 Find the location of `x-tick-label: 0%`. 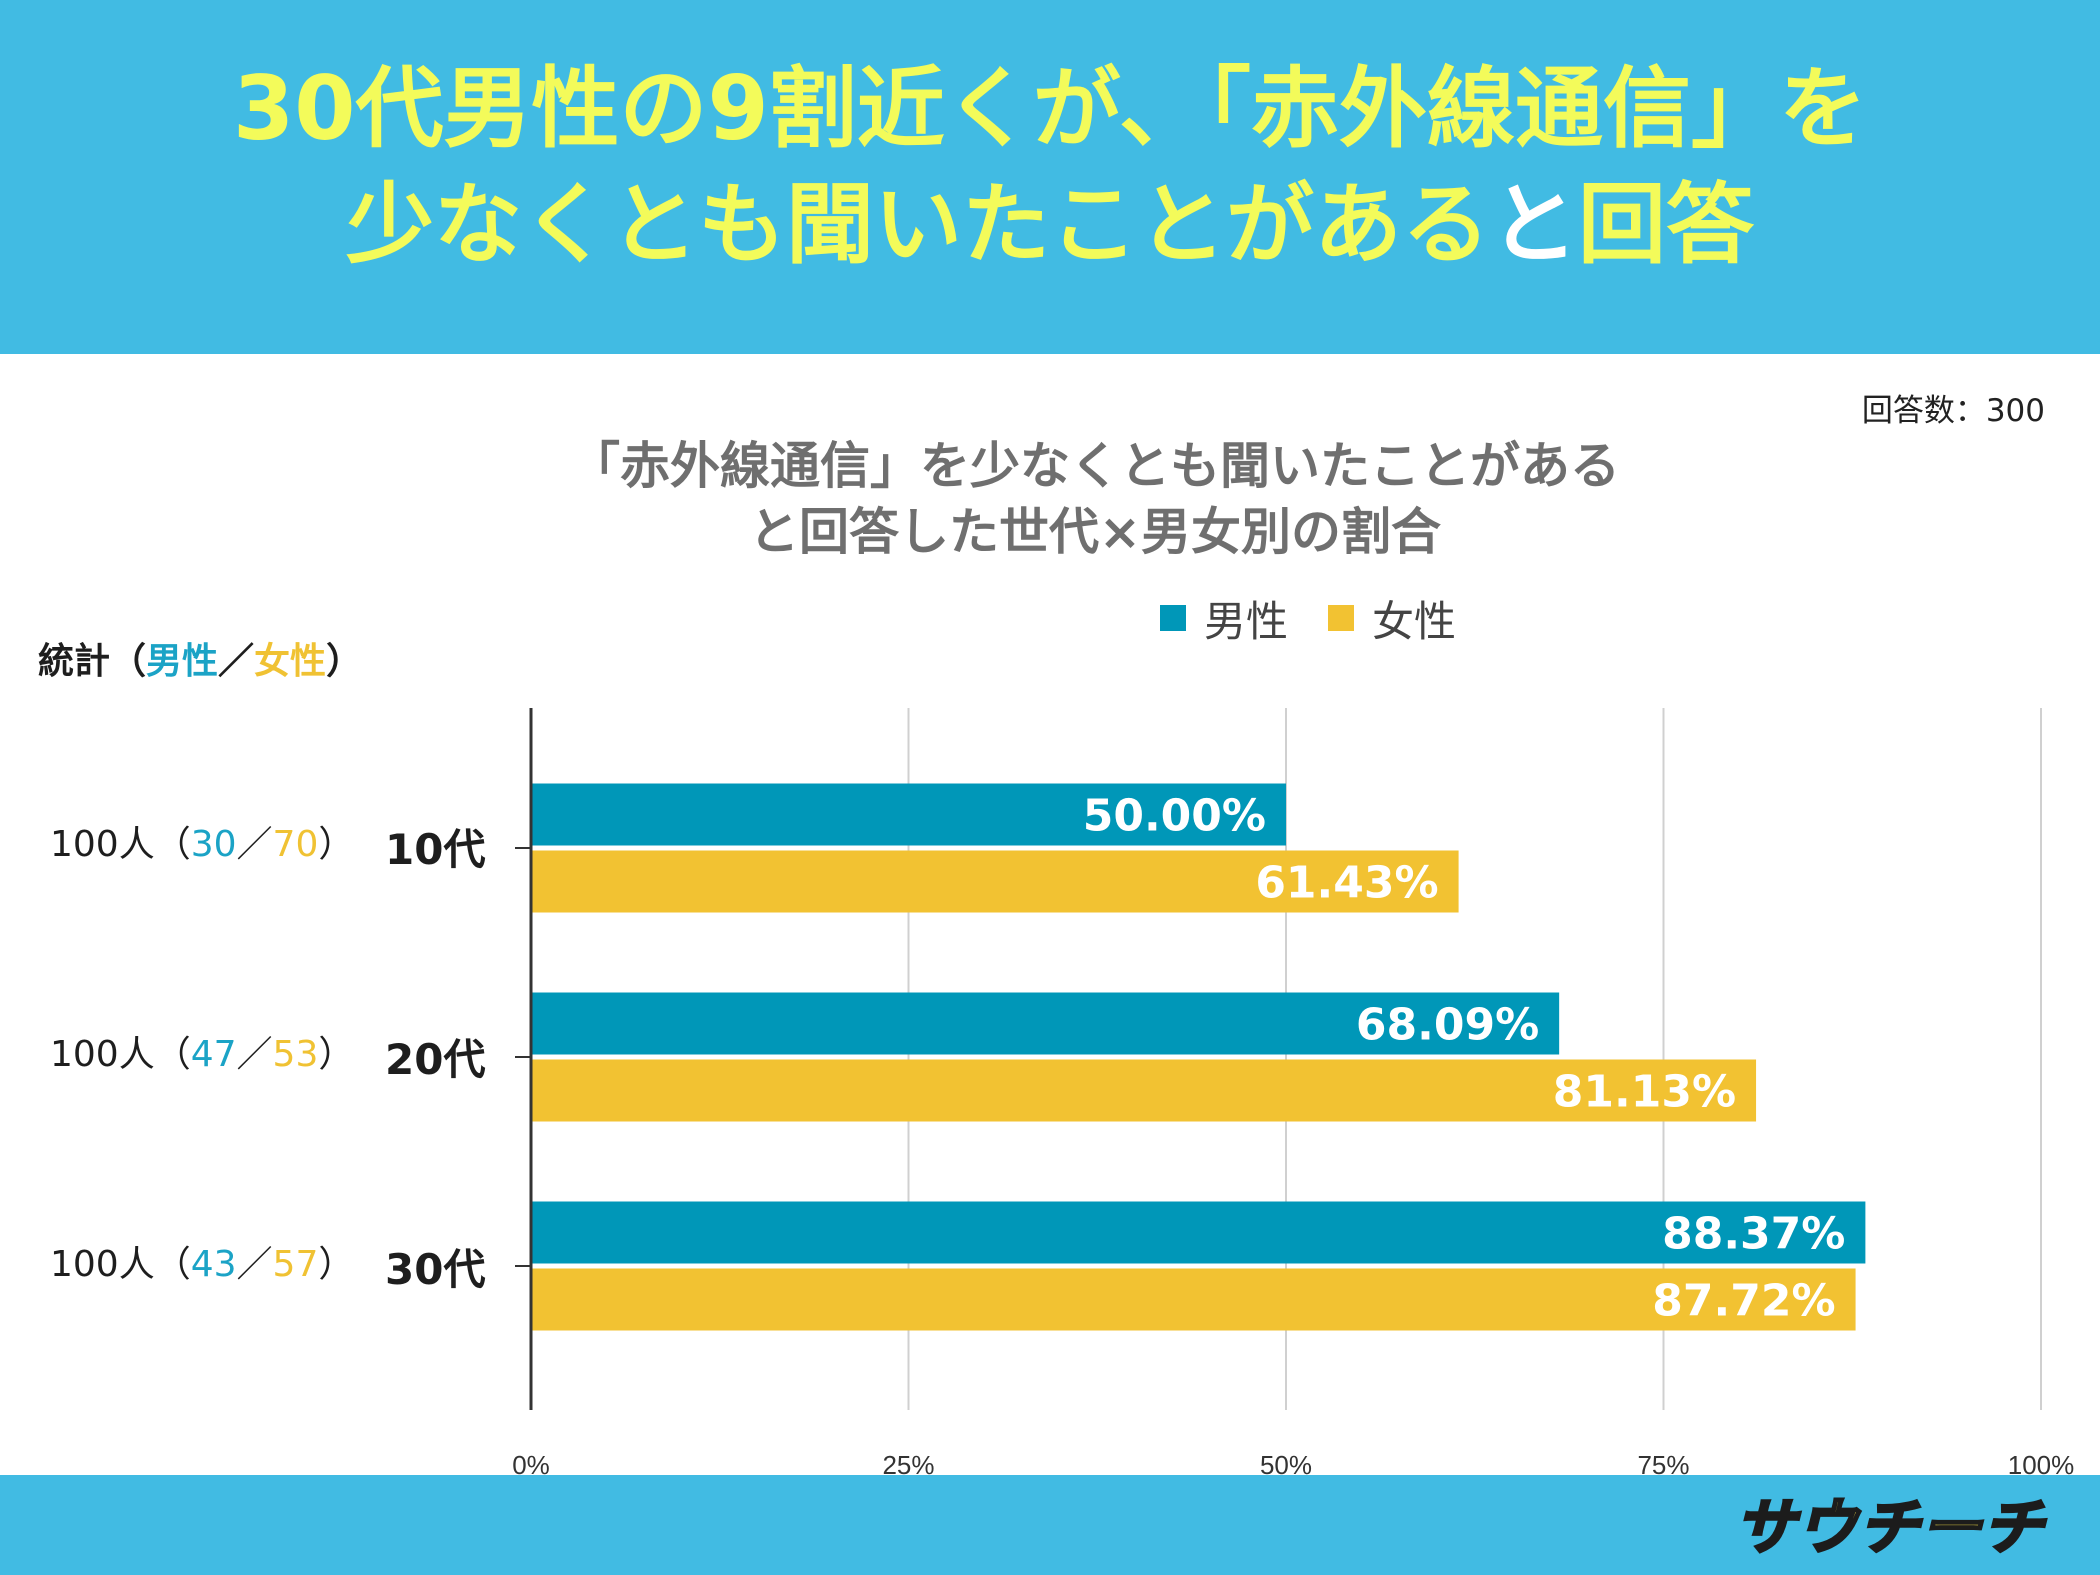

x-tick-label: 0% is located at coordinates (531, 1462).